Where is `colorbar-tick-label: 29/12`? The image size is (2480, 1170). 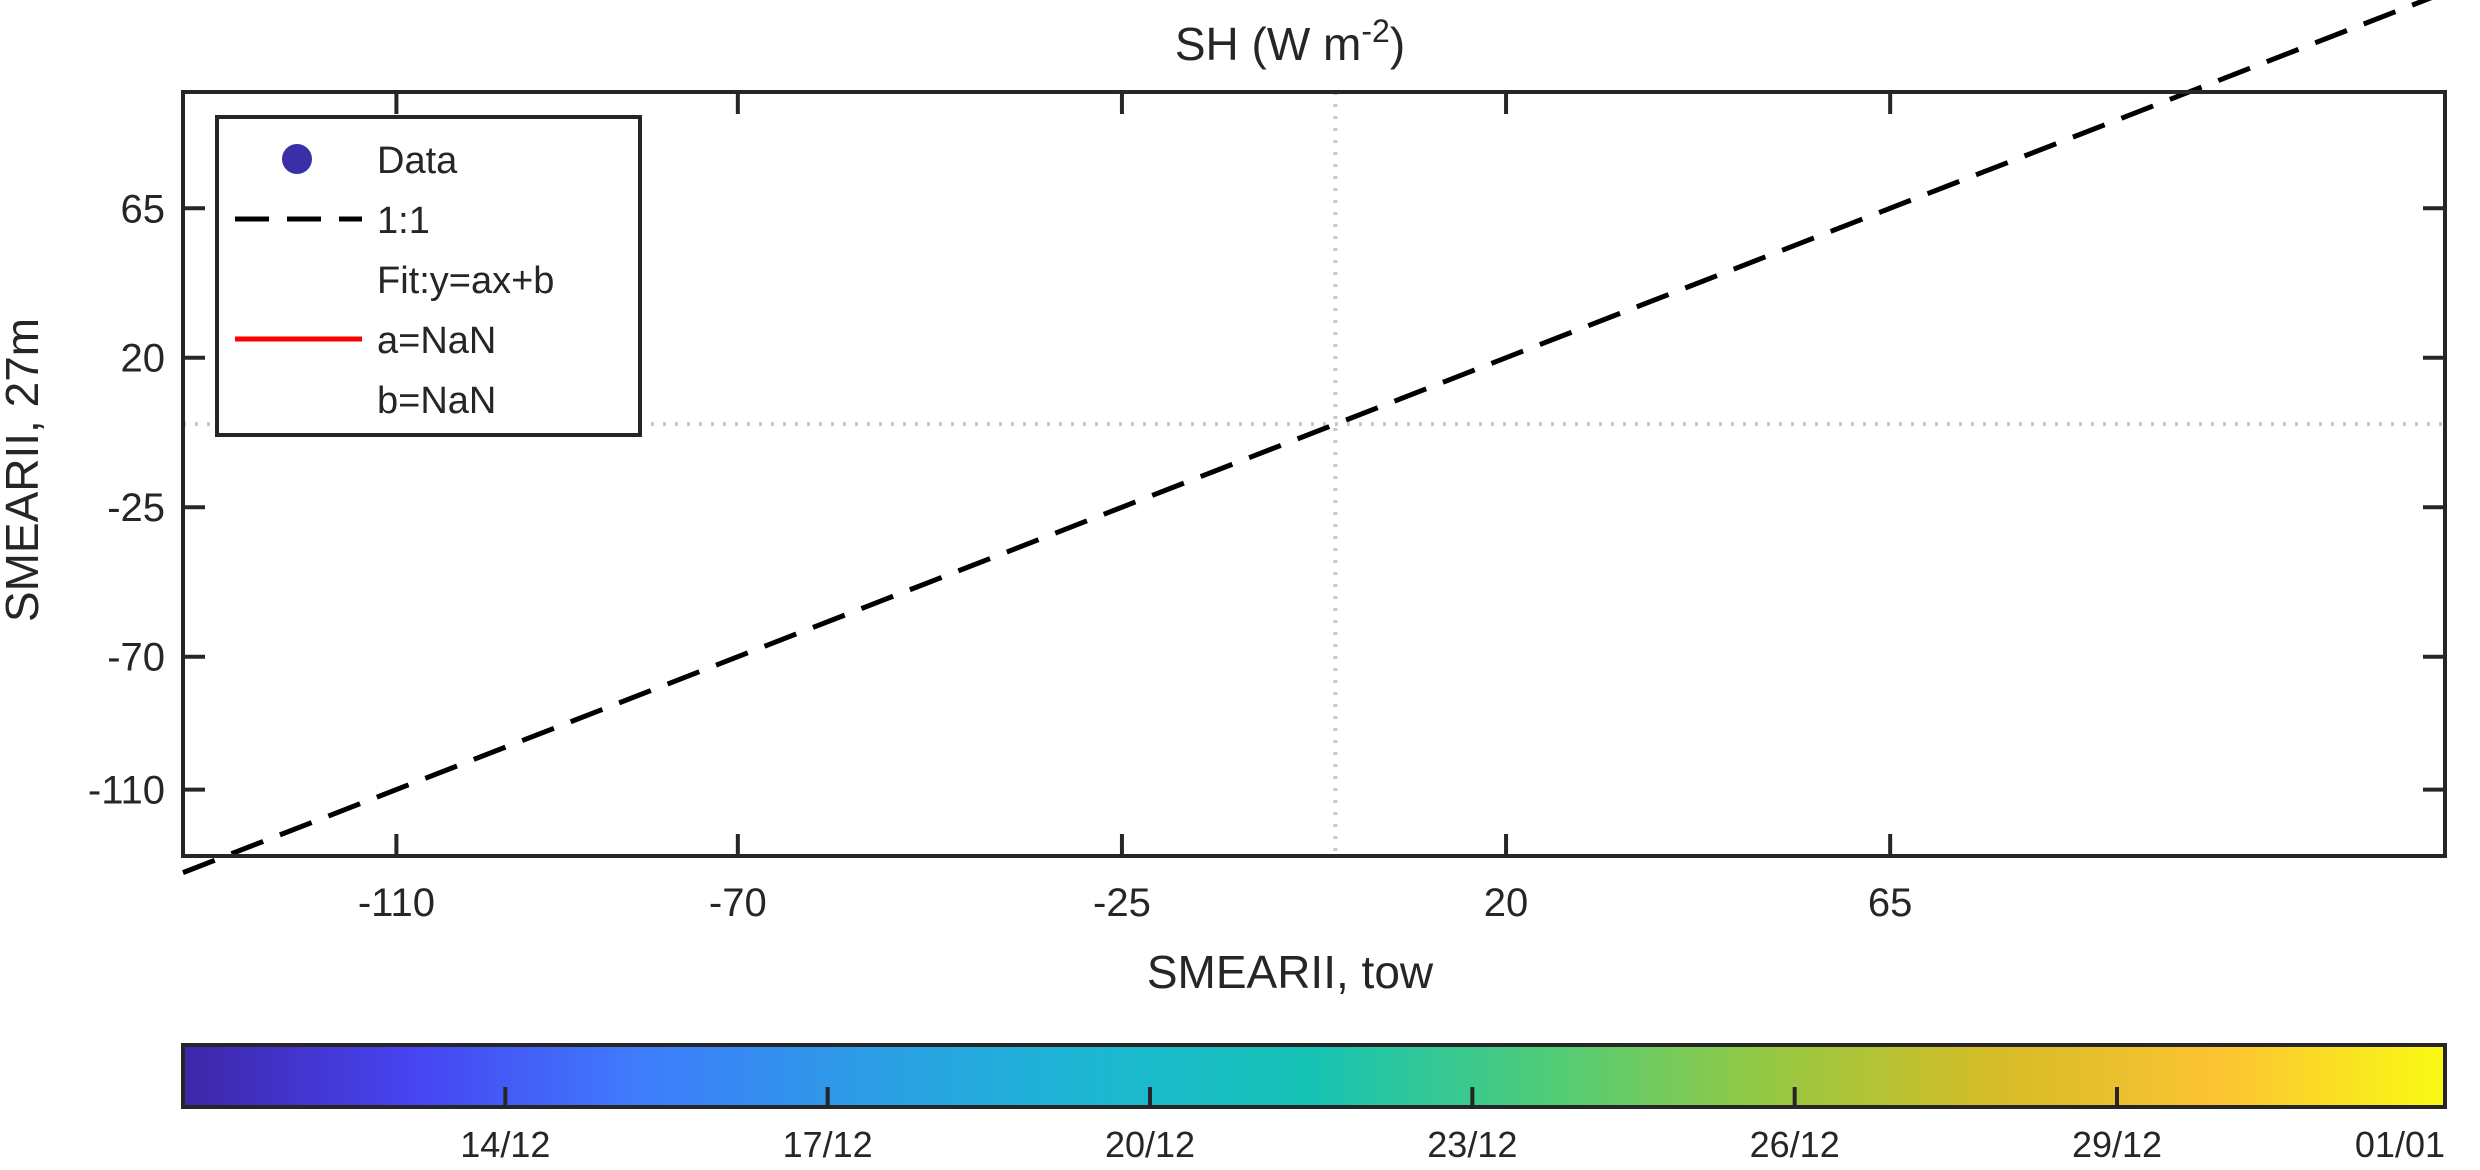
colorbar-tick-label: 29/12 is located at coordinates (2117, 1144).